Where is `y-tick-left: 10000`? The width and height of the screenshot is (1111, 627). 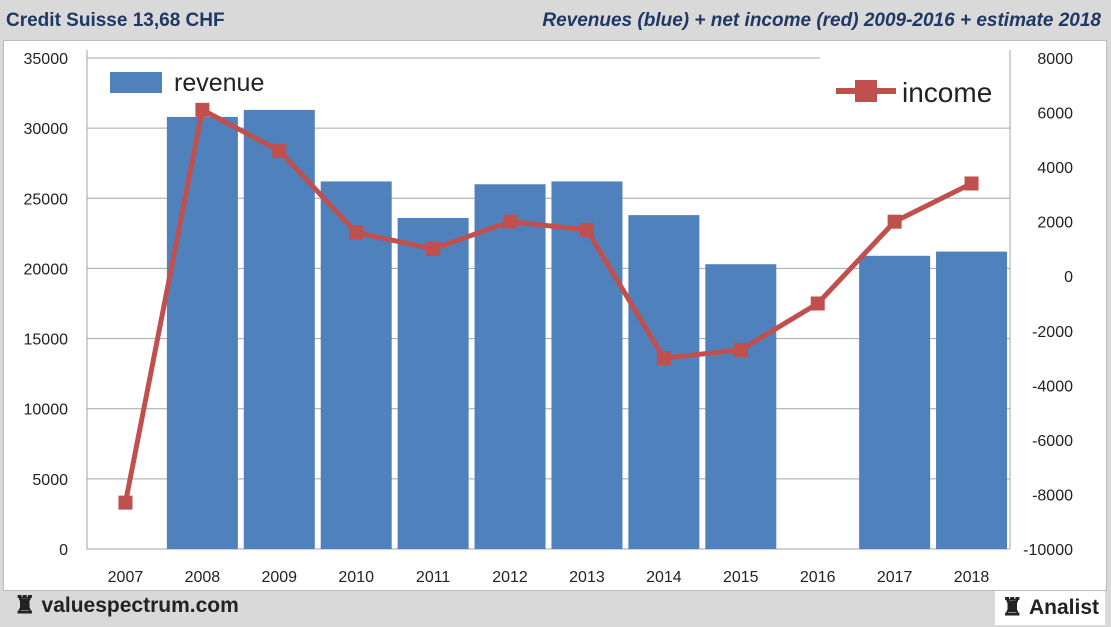 y-tick-left: 10000 is located at coordinates (46, 410).